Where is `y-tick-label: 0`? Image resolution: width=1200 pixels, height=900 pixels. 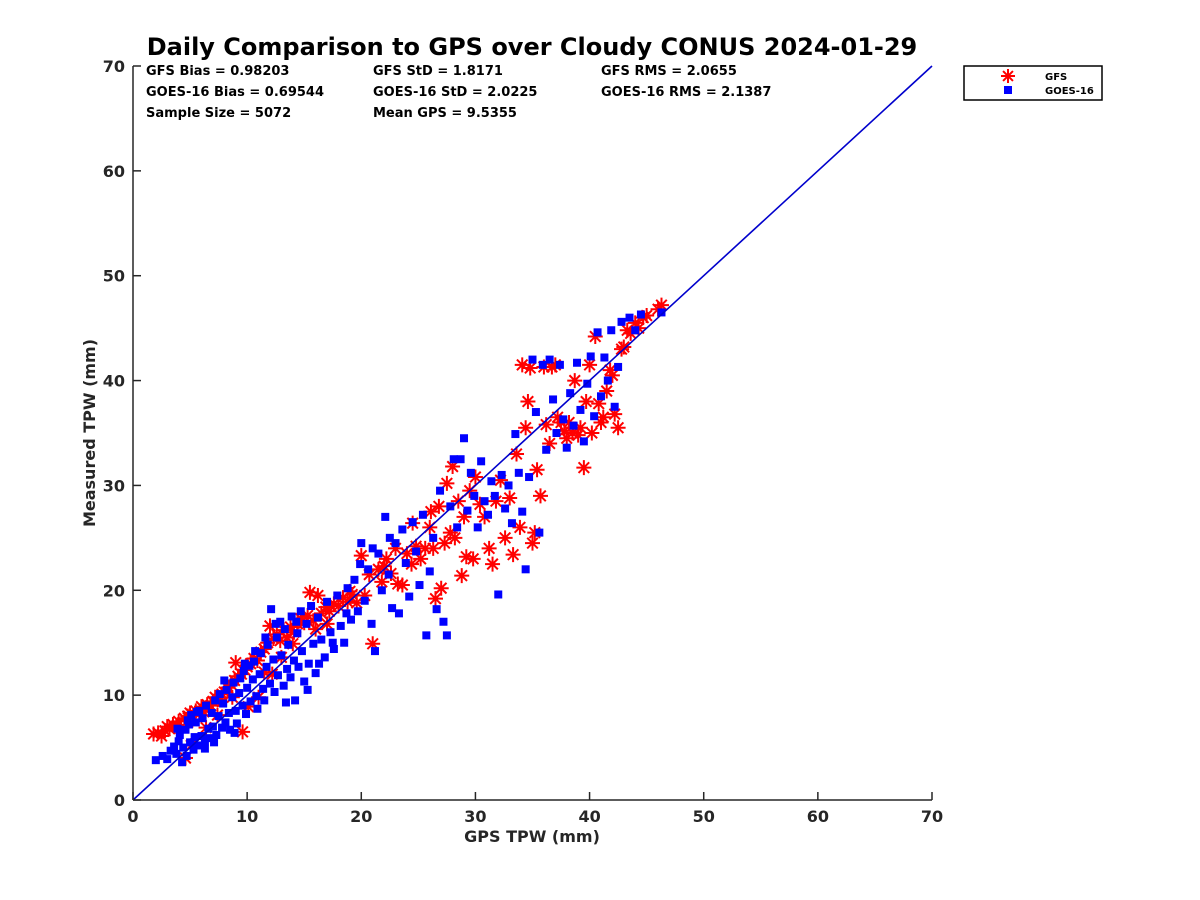
y-tick-label: 0 is located at coordinates (119, 800).